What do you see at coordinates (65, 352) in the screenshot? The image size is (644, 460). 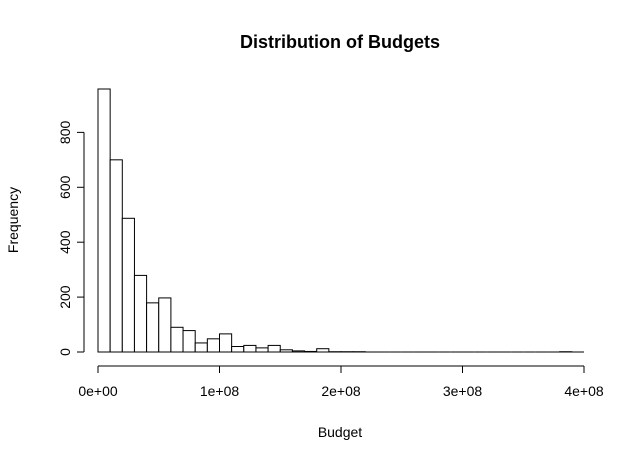 I see `y-tick-label: 0` at bounding box center [65, 352].